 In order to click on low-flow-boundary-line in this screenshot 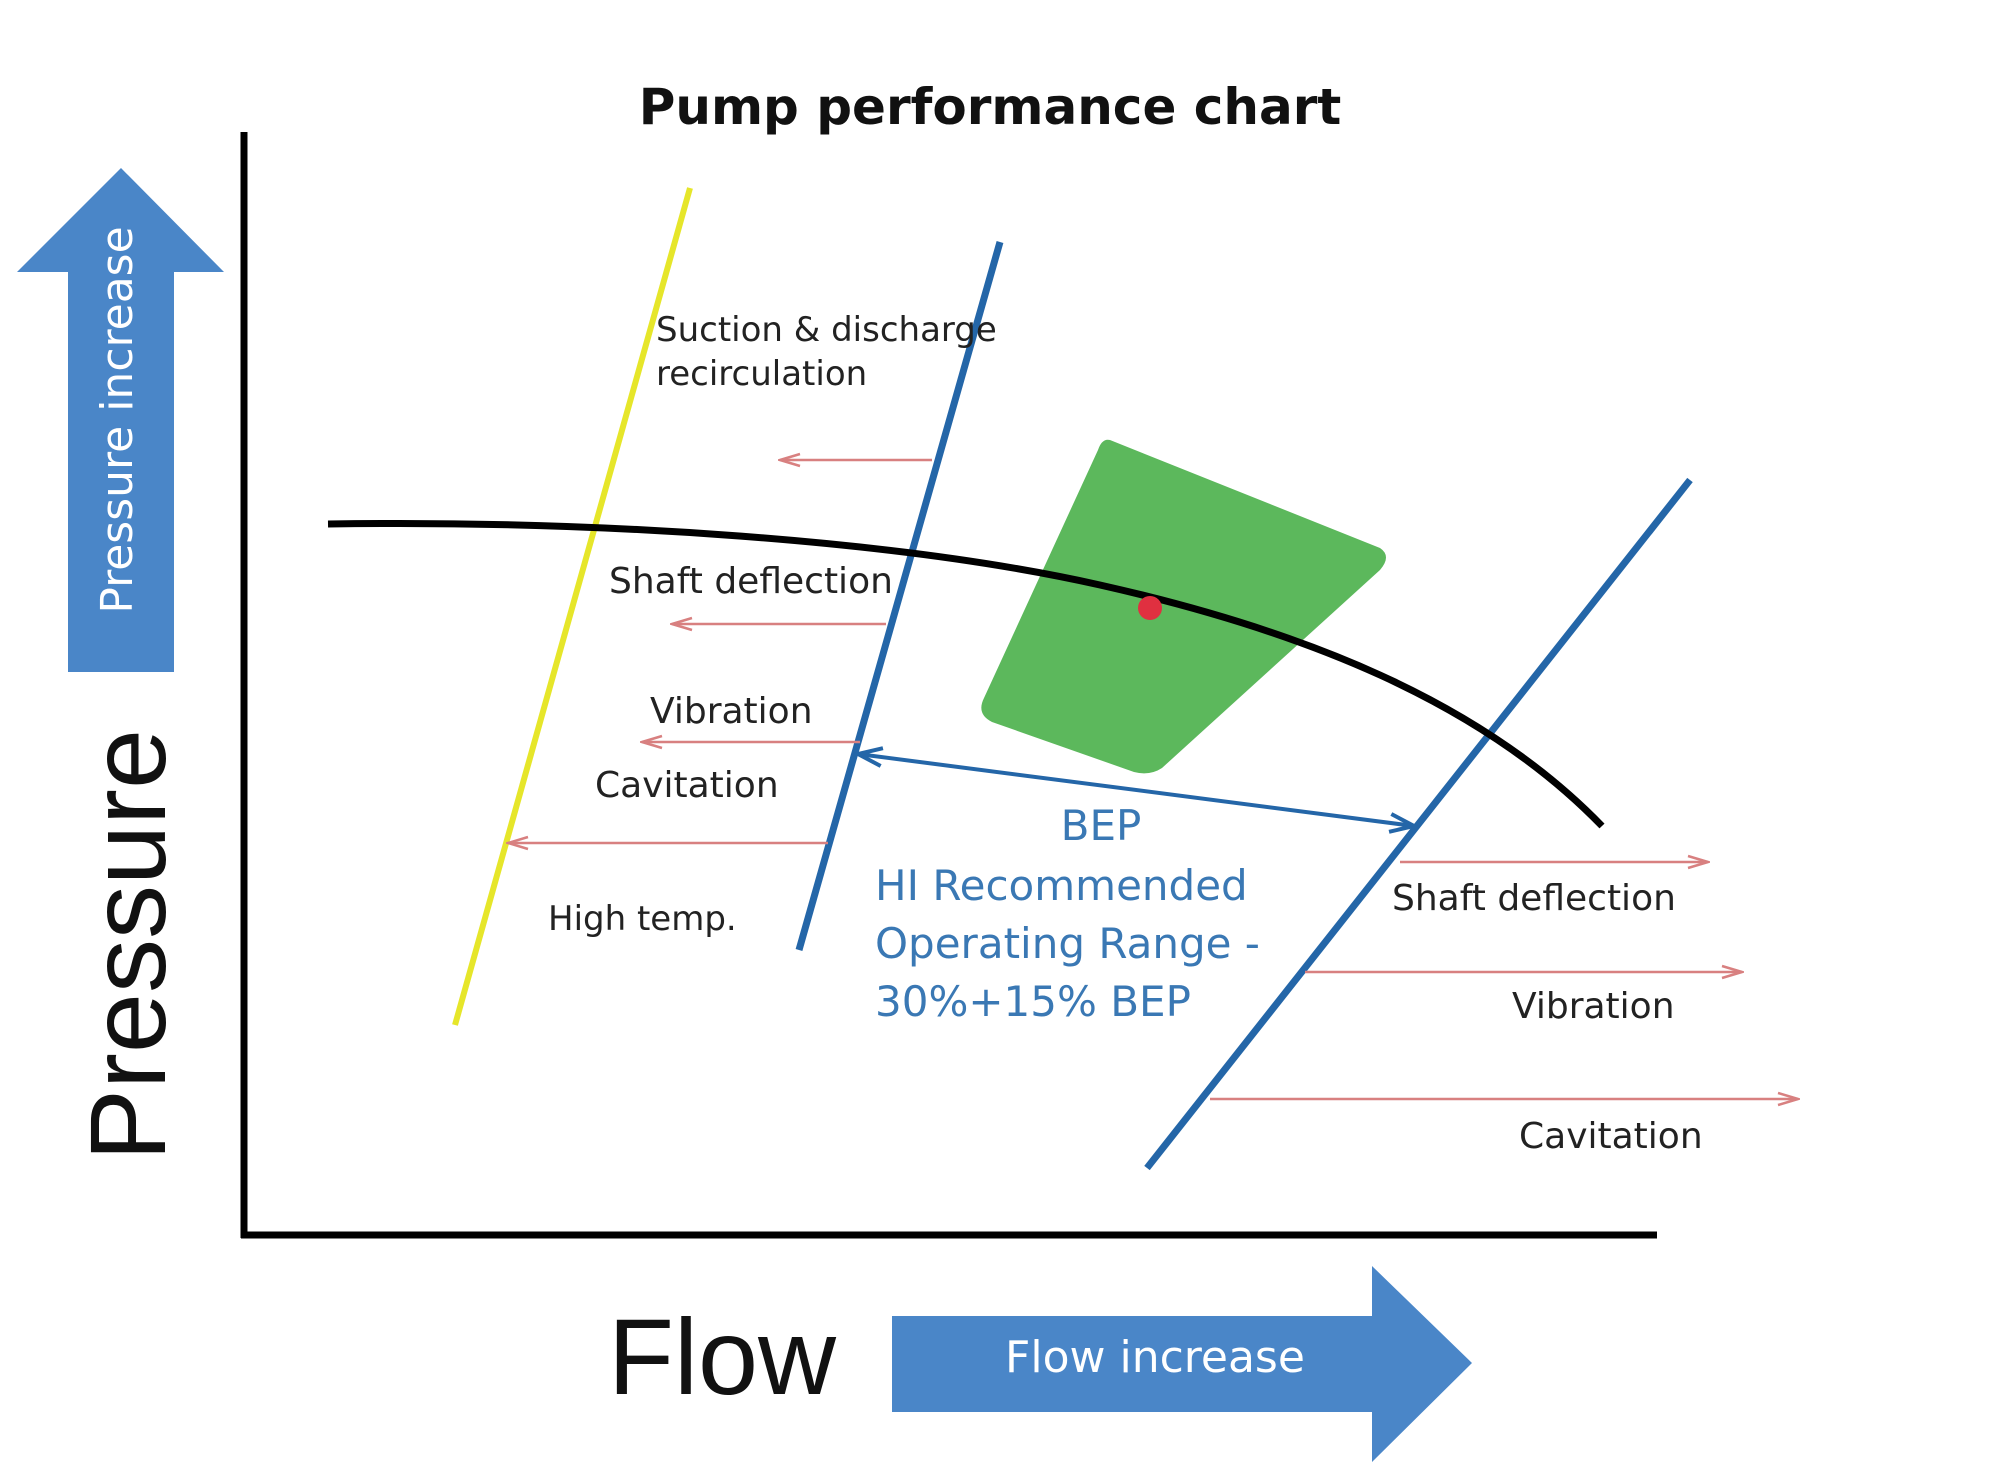, I will do `click(899, 596)`.